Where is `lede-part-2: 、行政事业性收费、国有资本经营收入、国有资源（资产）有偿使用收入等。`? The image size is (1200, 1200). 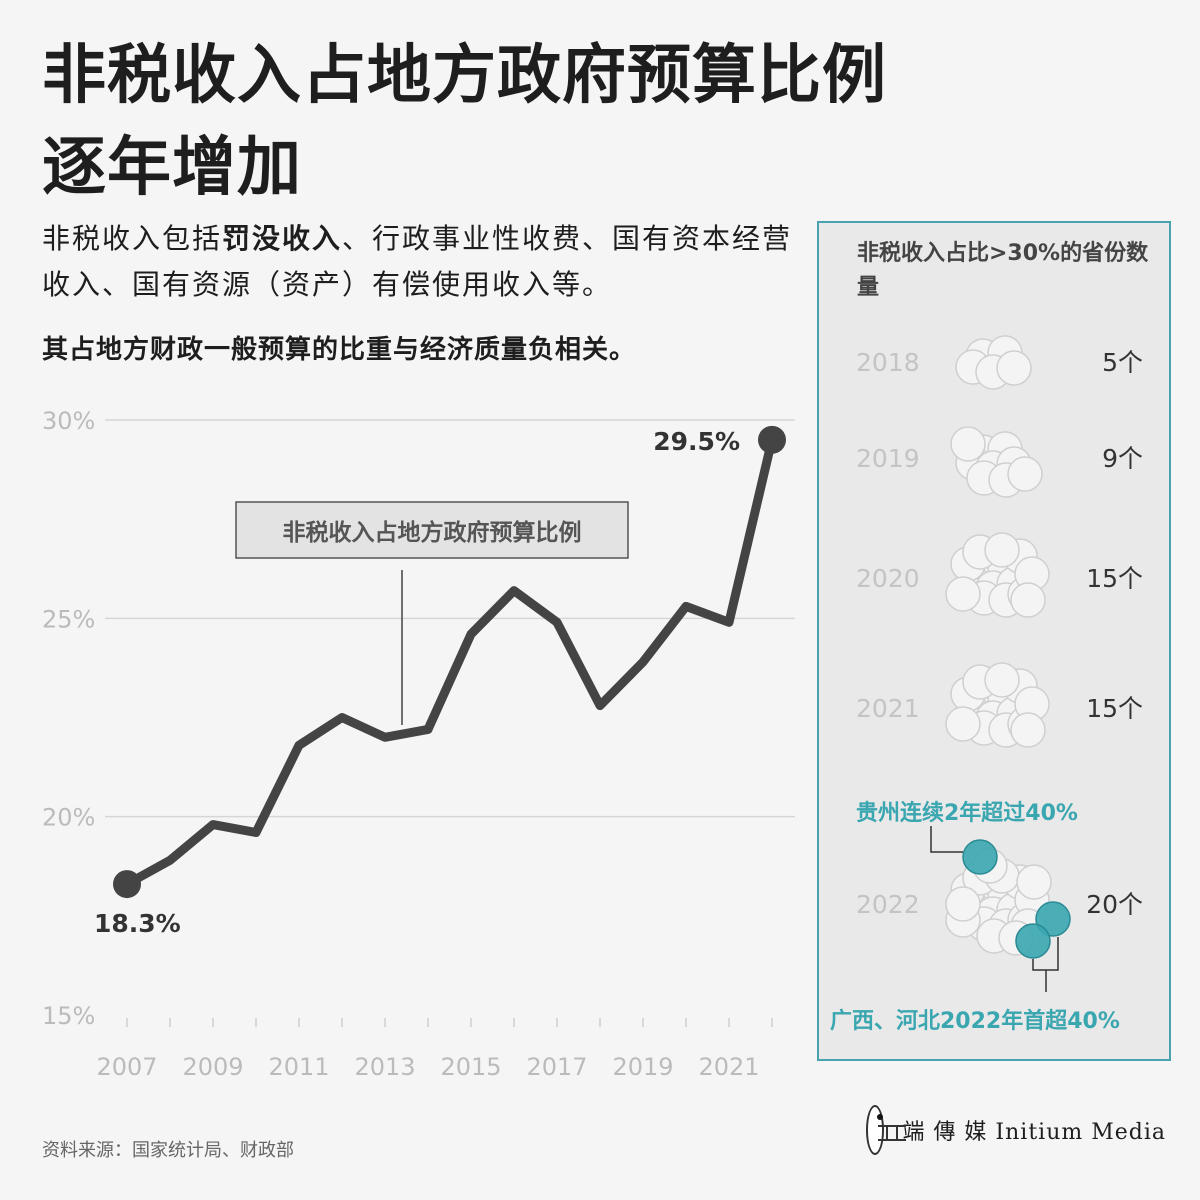
lede-part-2: 、行政事业性收费、国有资本经营收入、国有资源（资产）有偿使用收入等。 is located at coordinates (417, 261).